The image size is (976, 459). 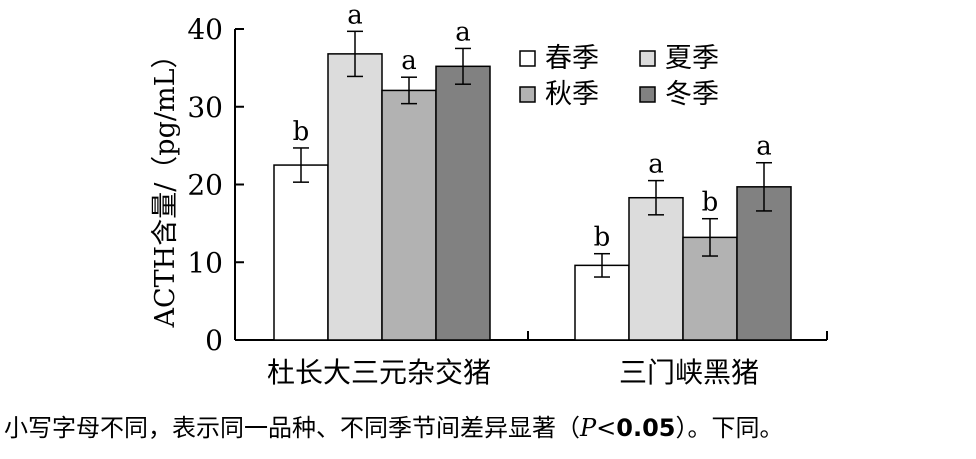 What do you see at coordinates (165, 184) in the screenshot?
I see `y-axis-label: ACTH含量/（pg/mL）` at bounding box center [165, 184].